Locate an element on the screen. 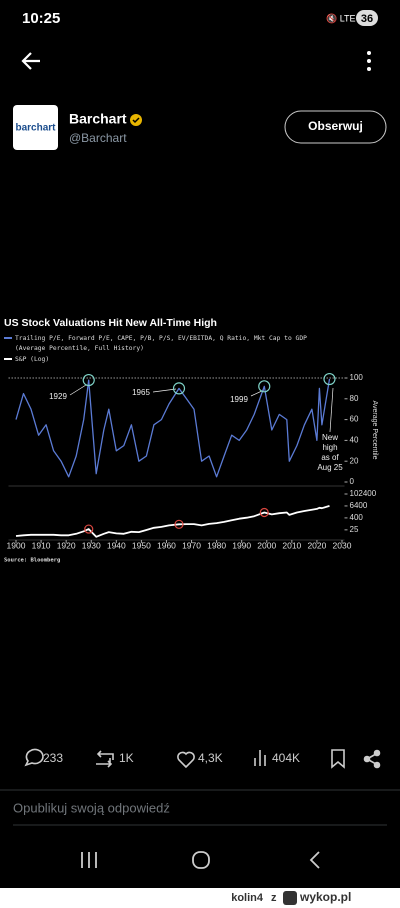 Image resolution: width=400 pixels, height=908 pixels. avatar-logo: barchart is located at coordinates (35, 128).